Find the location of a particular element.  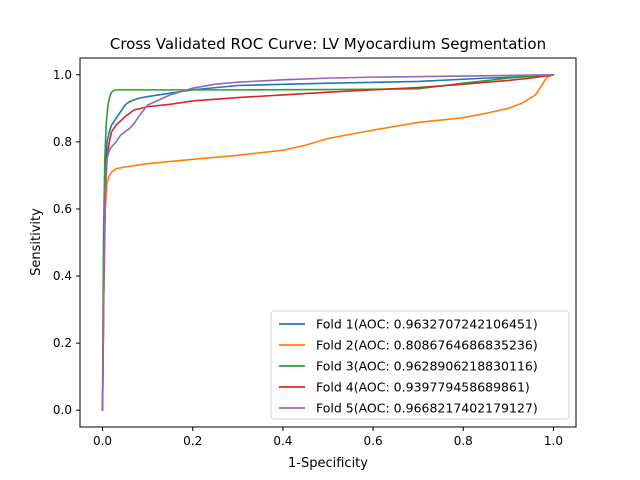

legend-box is located at coordinates (420, 365).